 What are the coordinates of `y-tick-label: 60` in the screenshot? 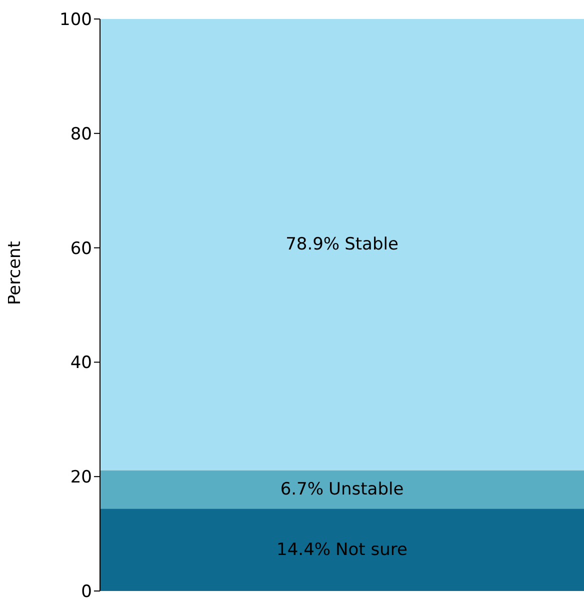 It's located at (81, 248).